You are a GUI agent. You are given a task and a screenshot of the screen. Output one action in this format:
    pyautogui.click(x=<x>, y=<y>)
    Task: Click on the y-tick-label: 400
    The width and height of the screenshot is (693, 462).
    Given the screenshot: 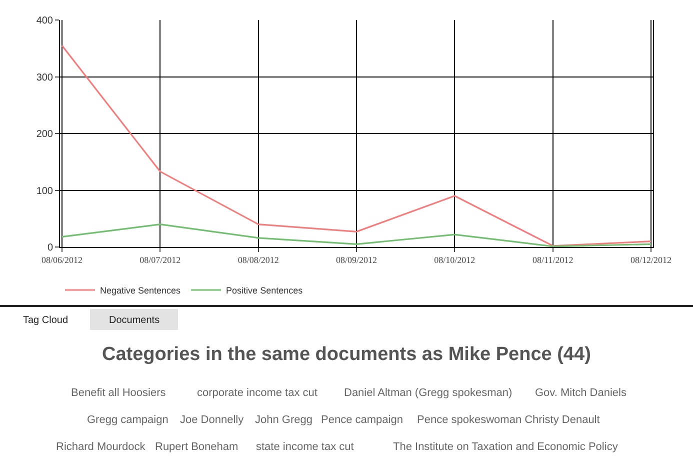 What is the action you would take?
    pyautogui.click(x=45, y=21)
    